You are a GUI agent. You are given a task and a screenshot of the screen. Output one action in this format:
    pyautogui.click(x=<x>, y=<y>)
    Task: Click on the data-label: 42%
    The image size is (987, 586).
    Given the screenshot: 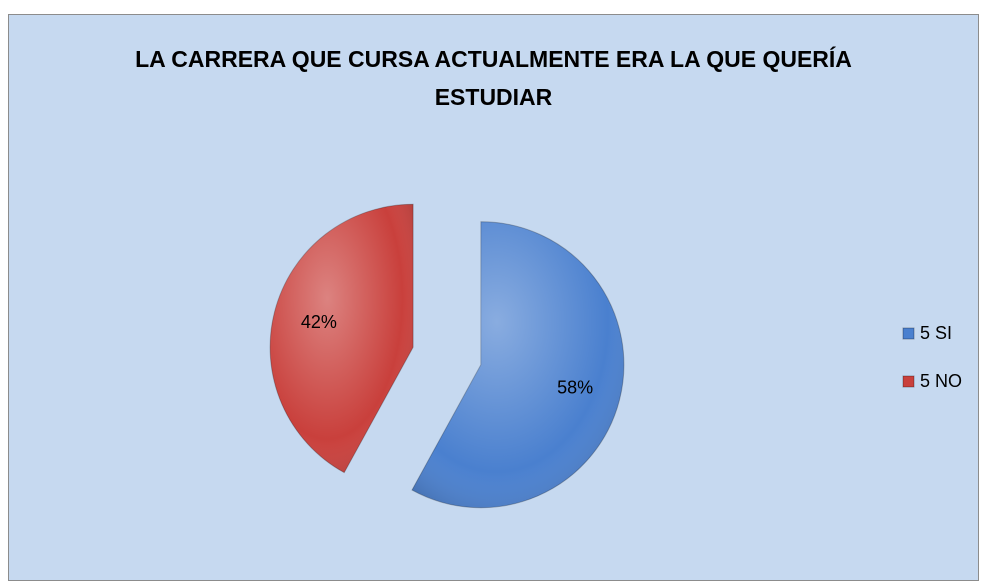 What is the action you would take?
    pyautogui.click(x=319, y=322)
    